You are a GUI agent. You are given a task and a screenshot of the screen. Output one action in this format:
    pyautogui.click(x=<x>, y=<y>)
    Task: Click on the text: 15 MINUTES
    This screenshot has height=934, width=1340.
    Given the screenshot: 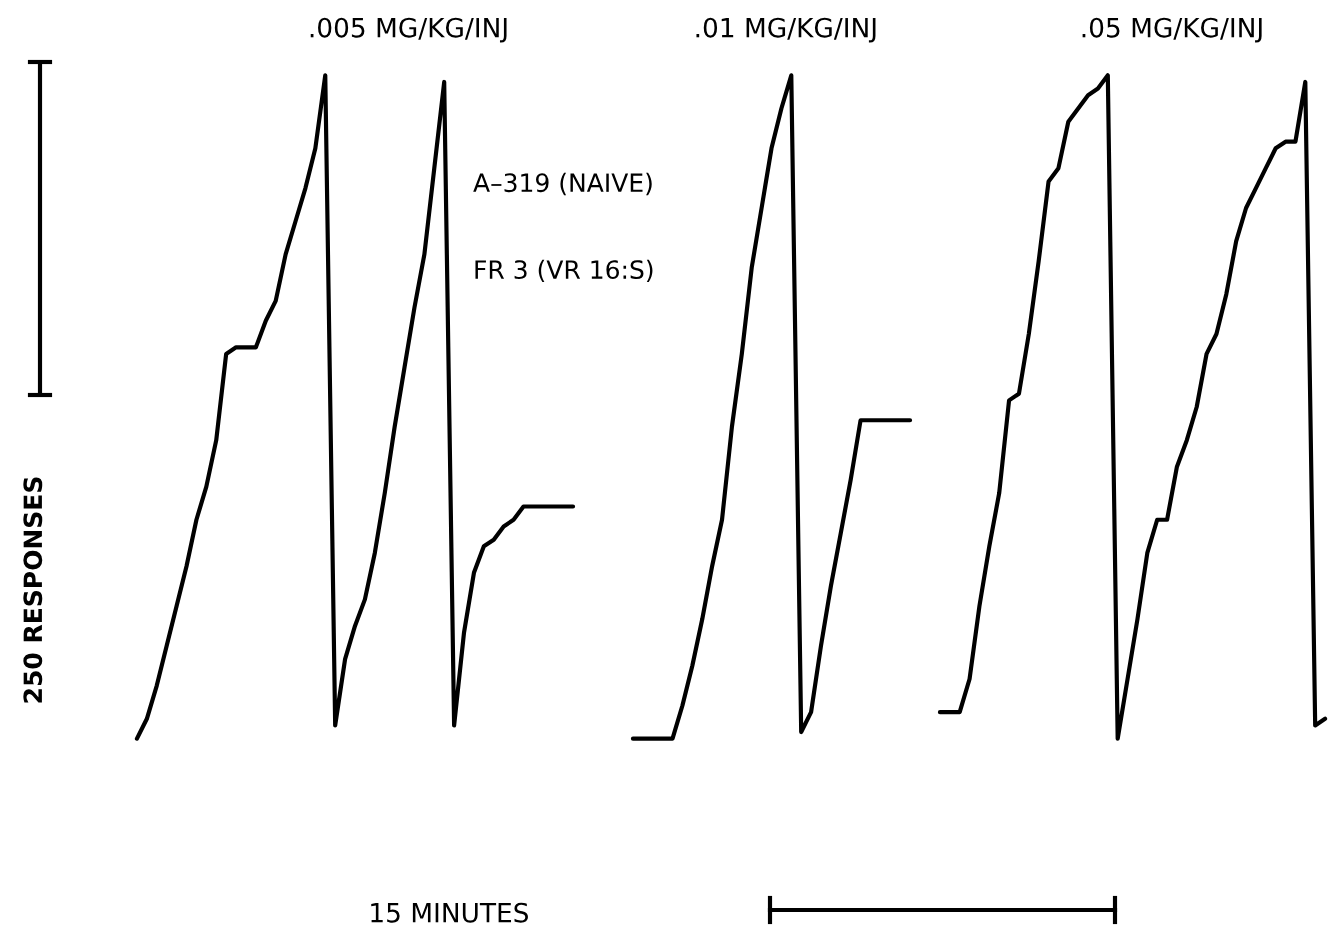 What is the action you would take?
    pyautogui.click(x=449, y=912)
    